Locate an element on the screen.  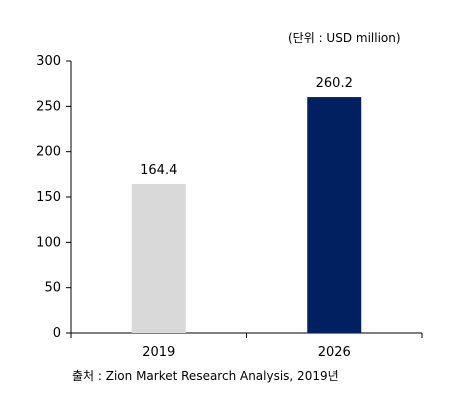
data-label-2019: 164.4 is located at coordinates (158, 170).